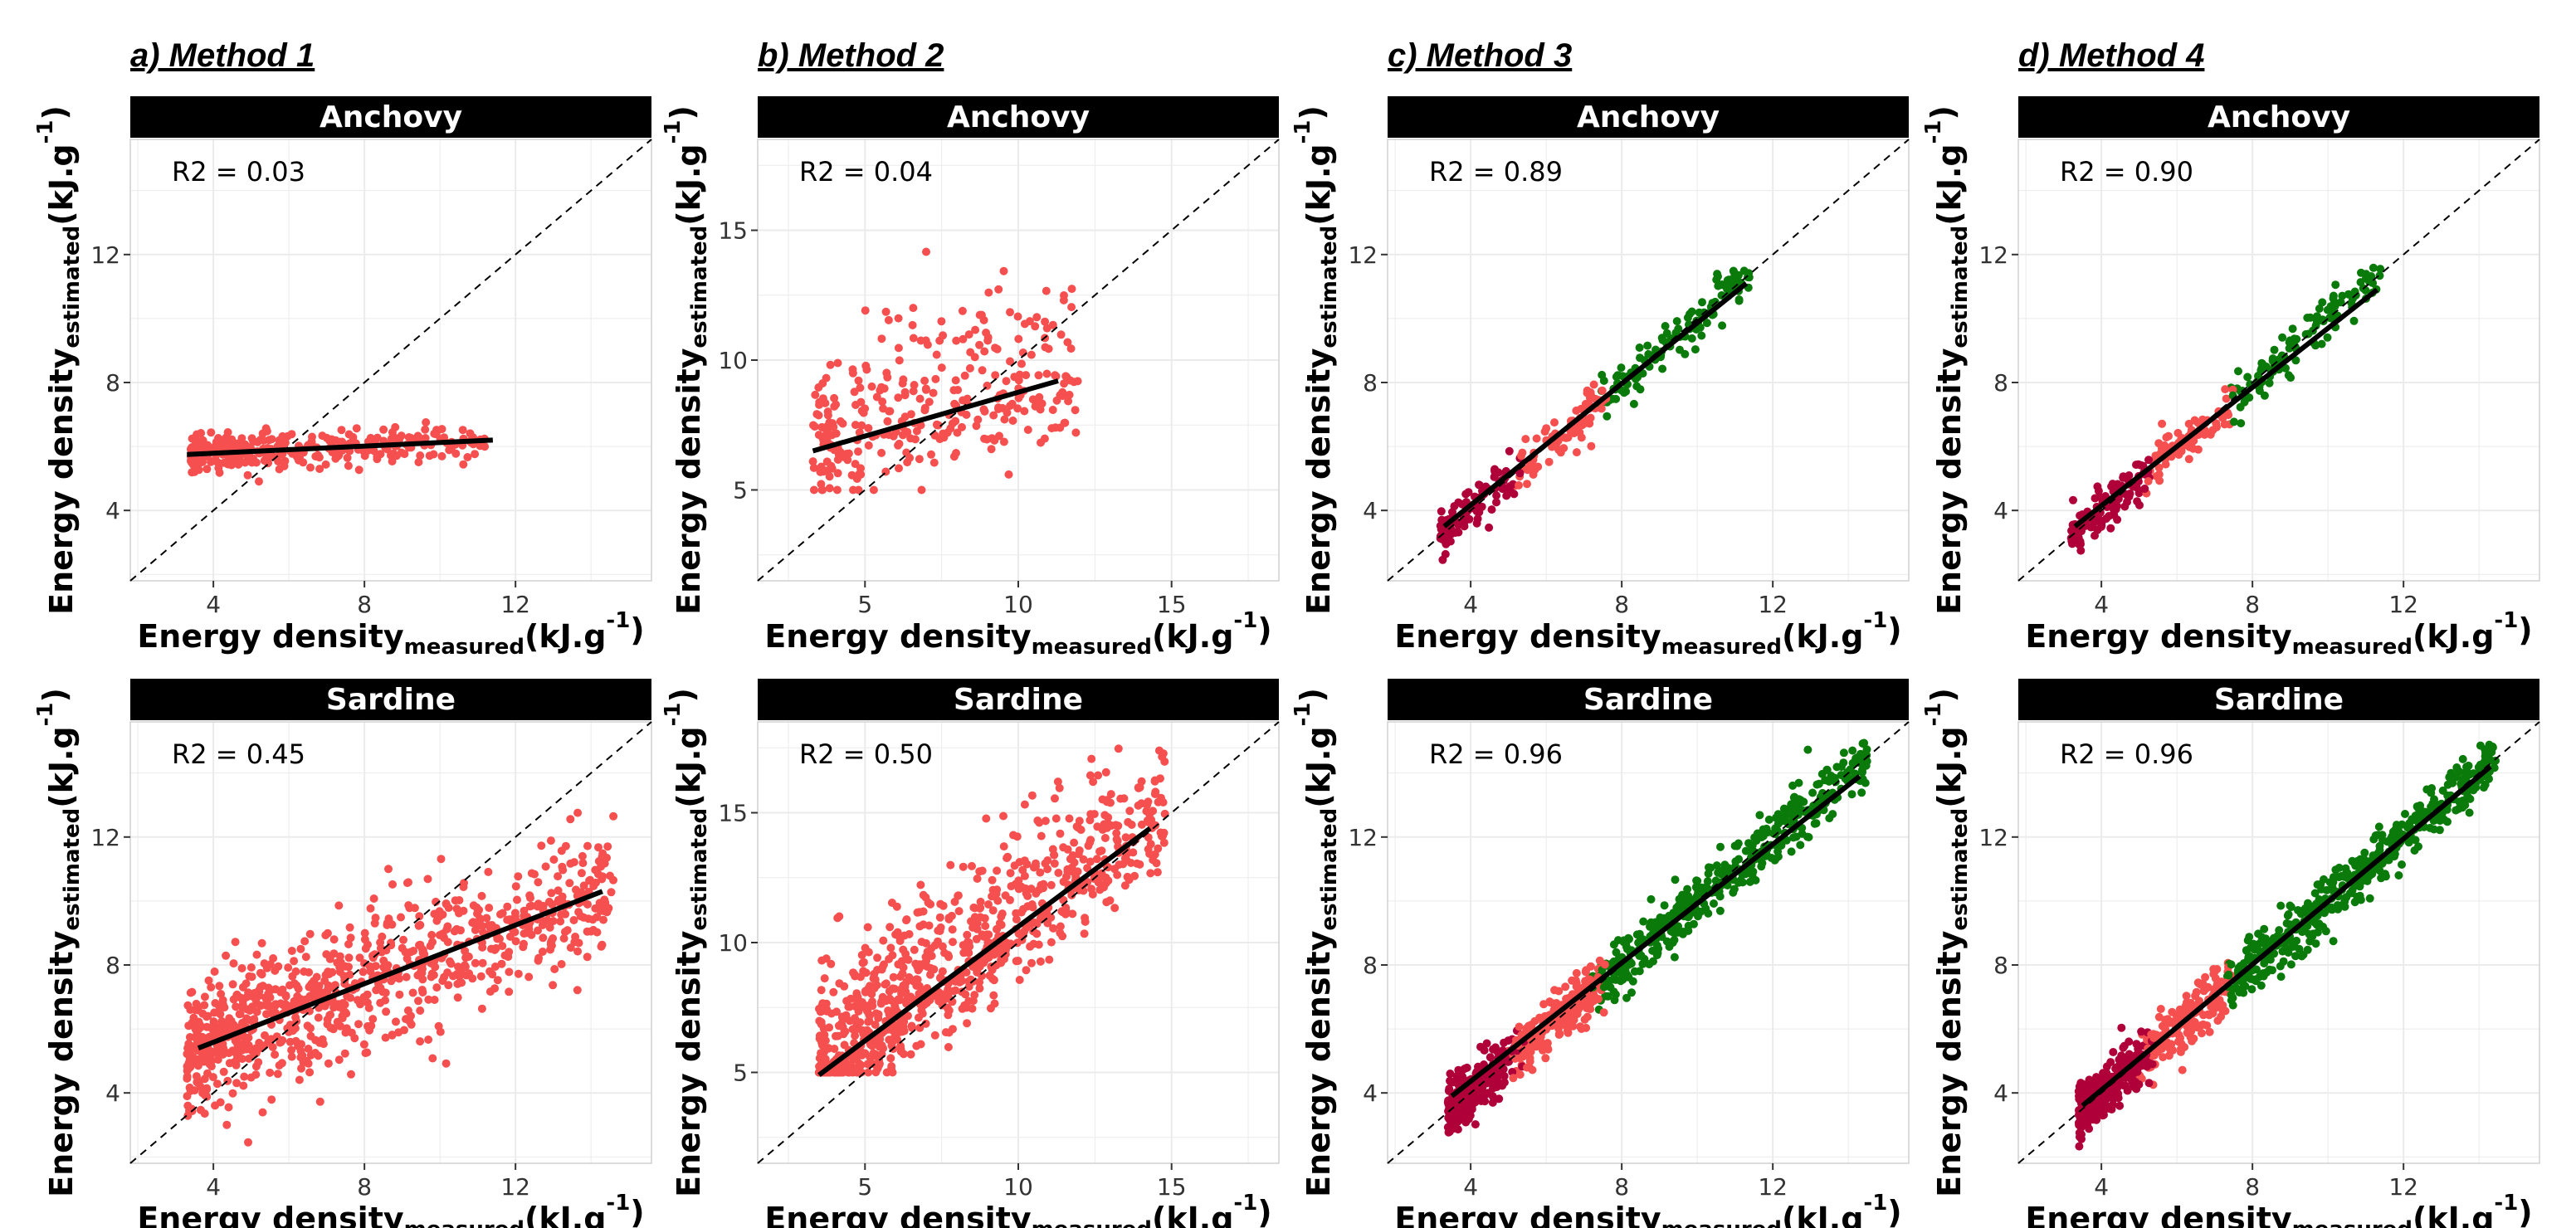 The height and width of the screenshot is (1228, 2576). I want to click on y-axis-label: Energy densityestimated(kJ.g-1), so click(687, 943).